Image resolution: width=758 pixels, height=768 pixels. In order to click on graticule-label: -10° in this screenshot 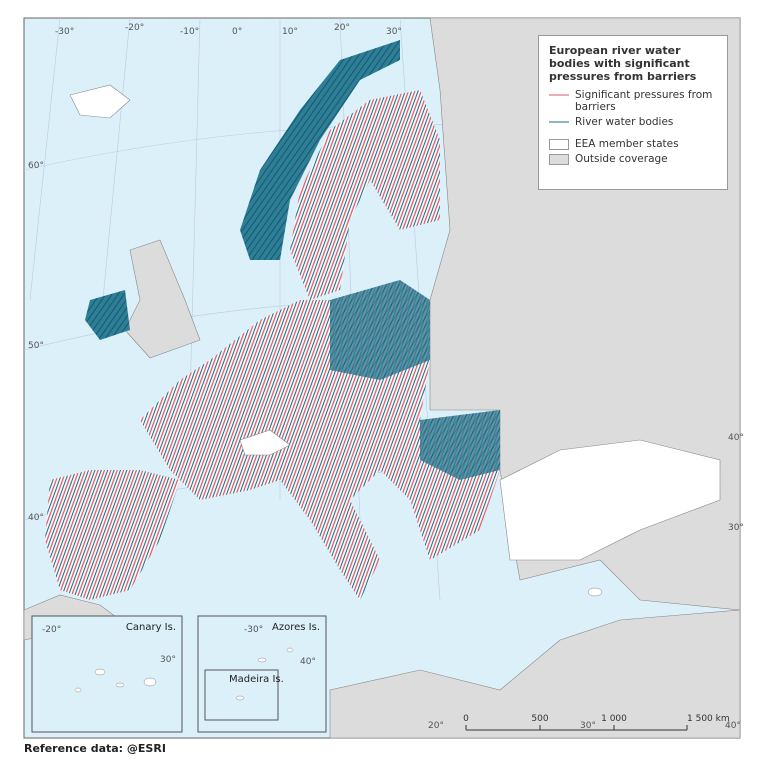, I will do `click(189, 32)`.